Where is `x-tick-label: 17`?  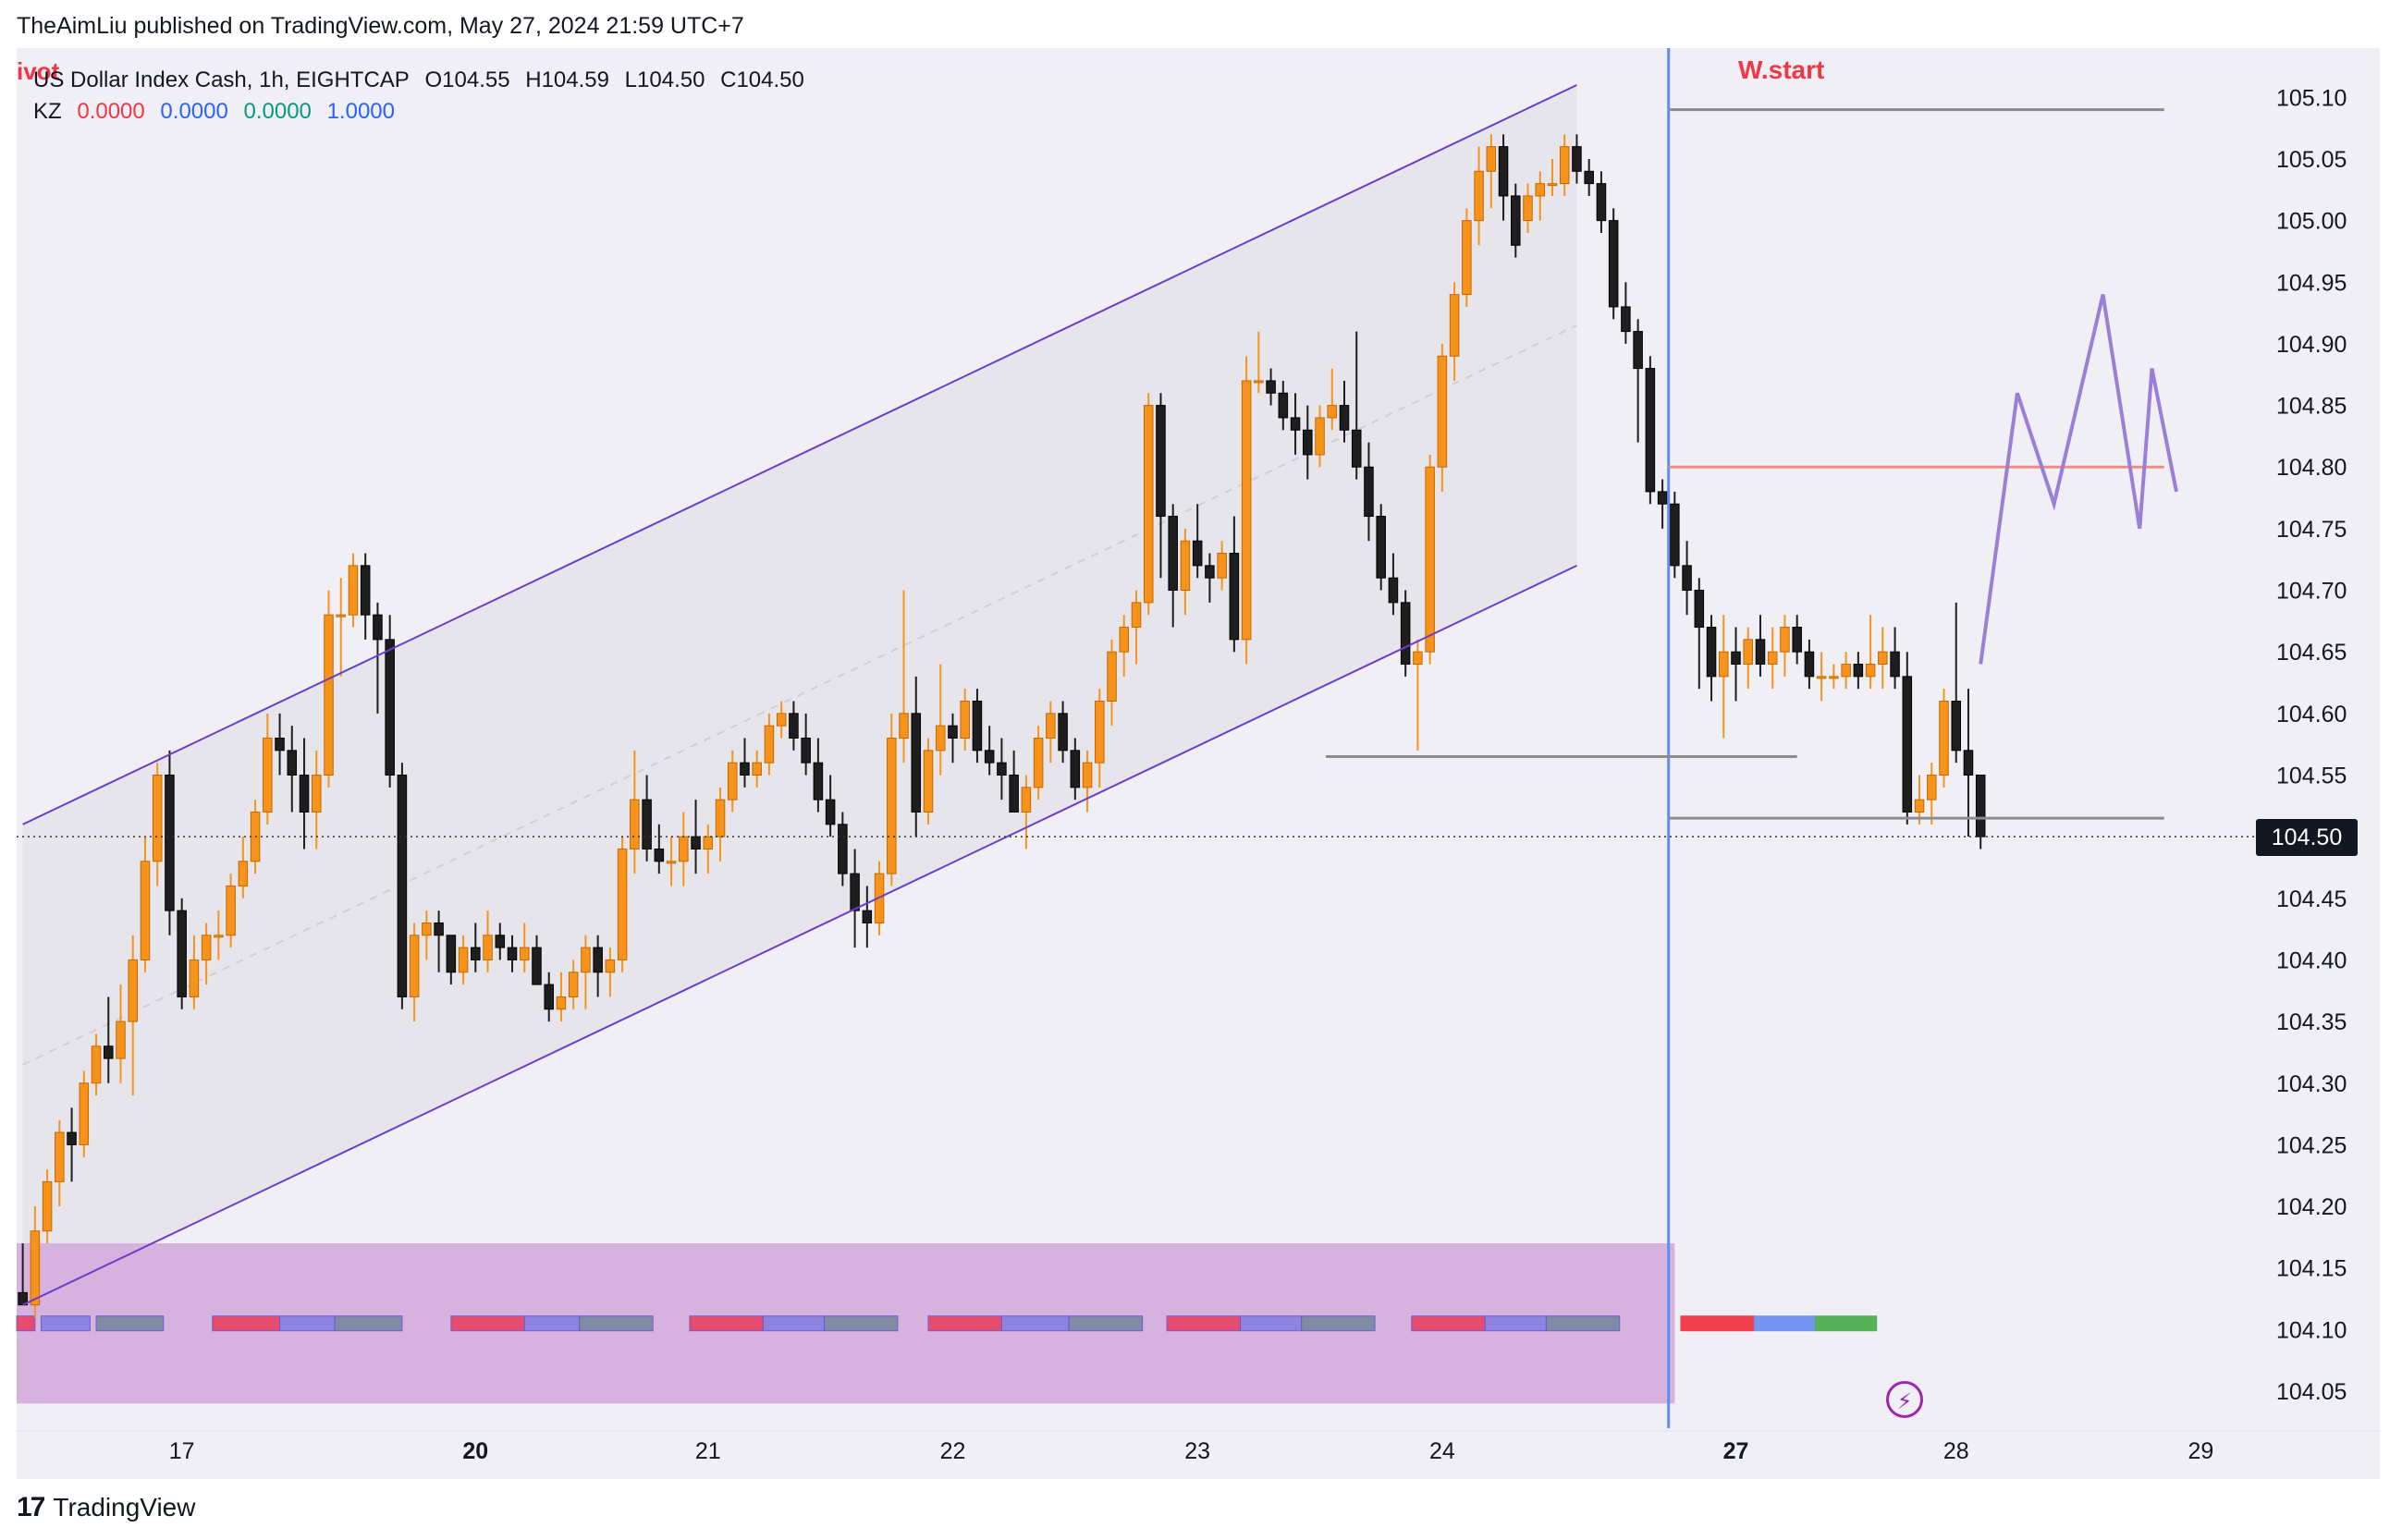
x-tick-label: 17 is located at coordinates (182, 1451).